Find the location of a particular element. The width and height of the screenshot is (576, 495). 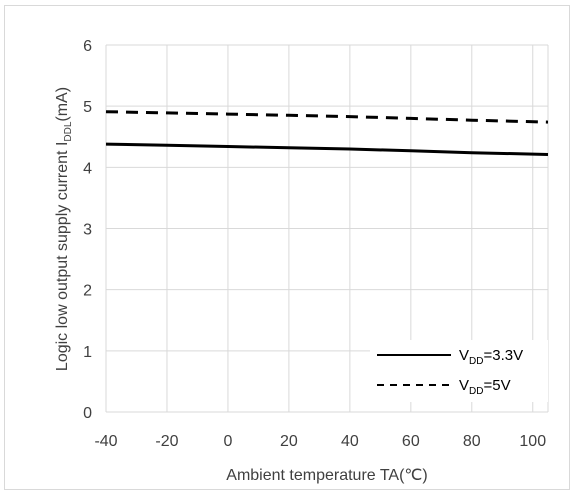

y-tick-label: 1 is located at coordinates (87, 352).